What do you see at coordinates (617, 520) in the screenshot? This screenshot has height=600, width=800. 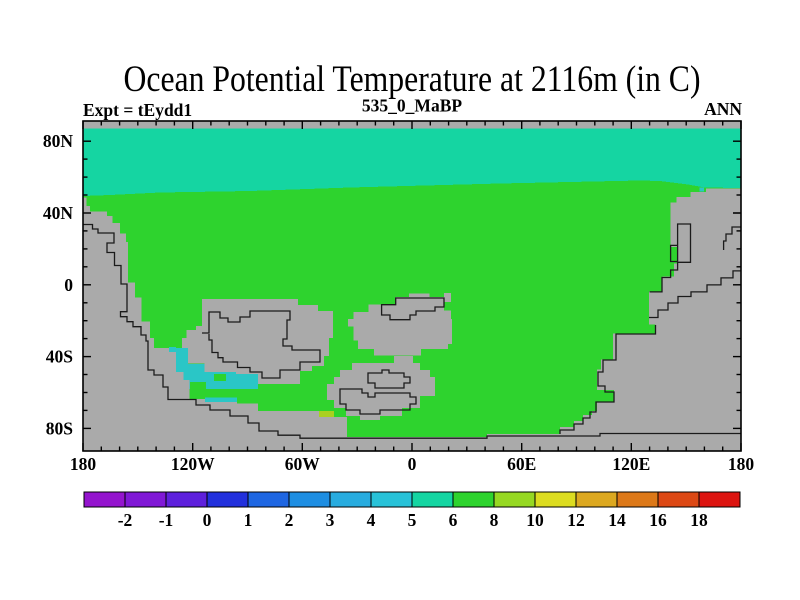 I see `svg-text: 14` at bounding box center [617, 520].